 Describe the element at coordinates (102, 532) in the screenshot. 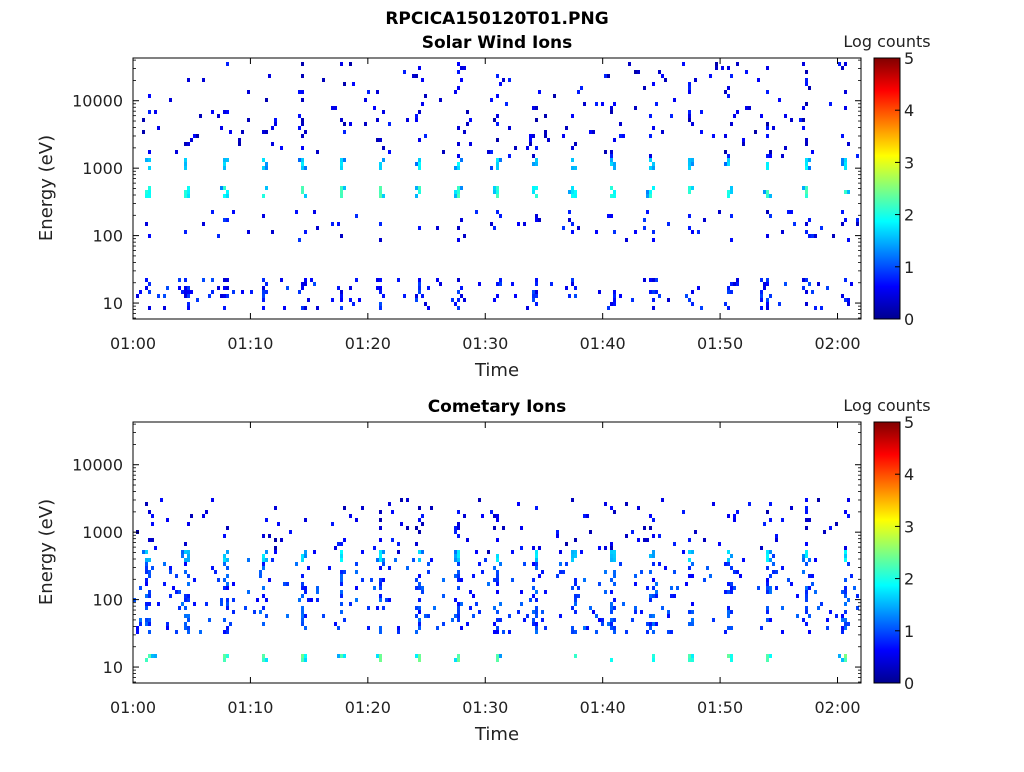

I see `y-tick-label: 1000` at that location.